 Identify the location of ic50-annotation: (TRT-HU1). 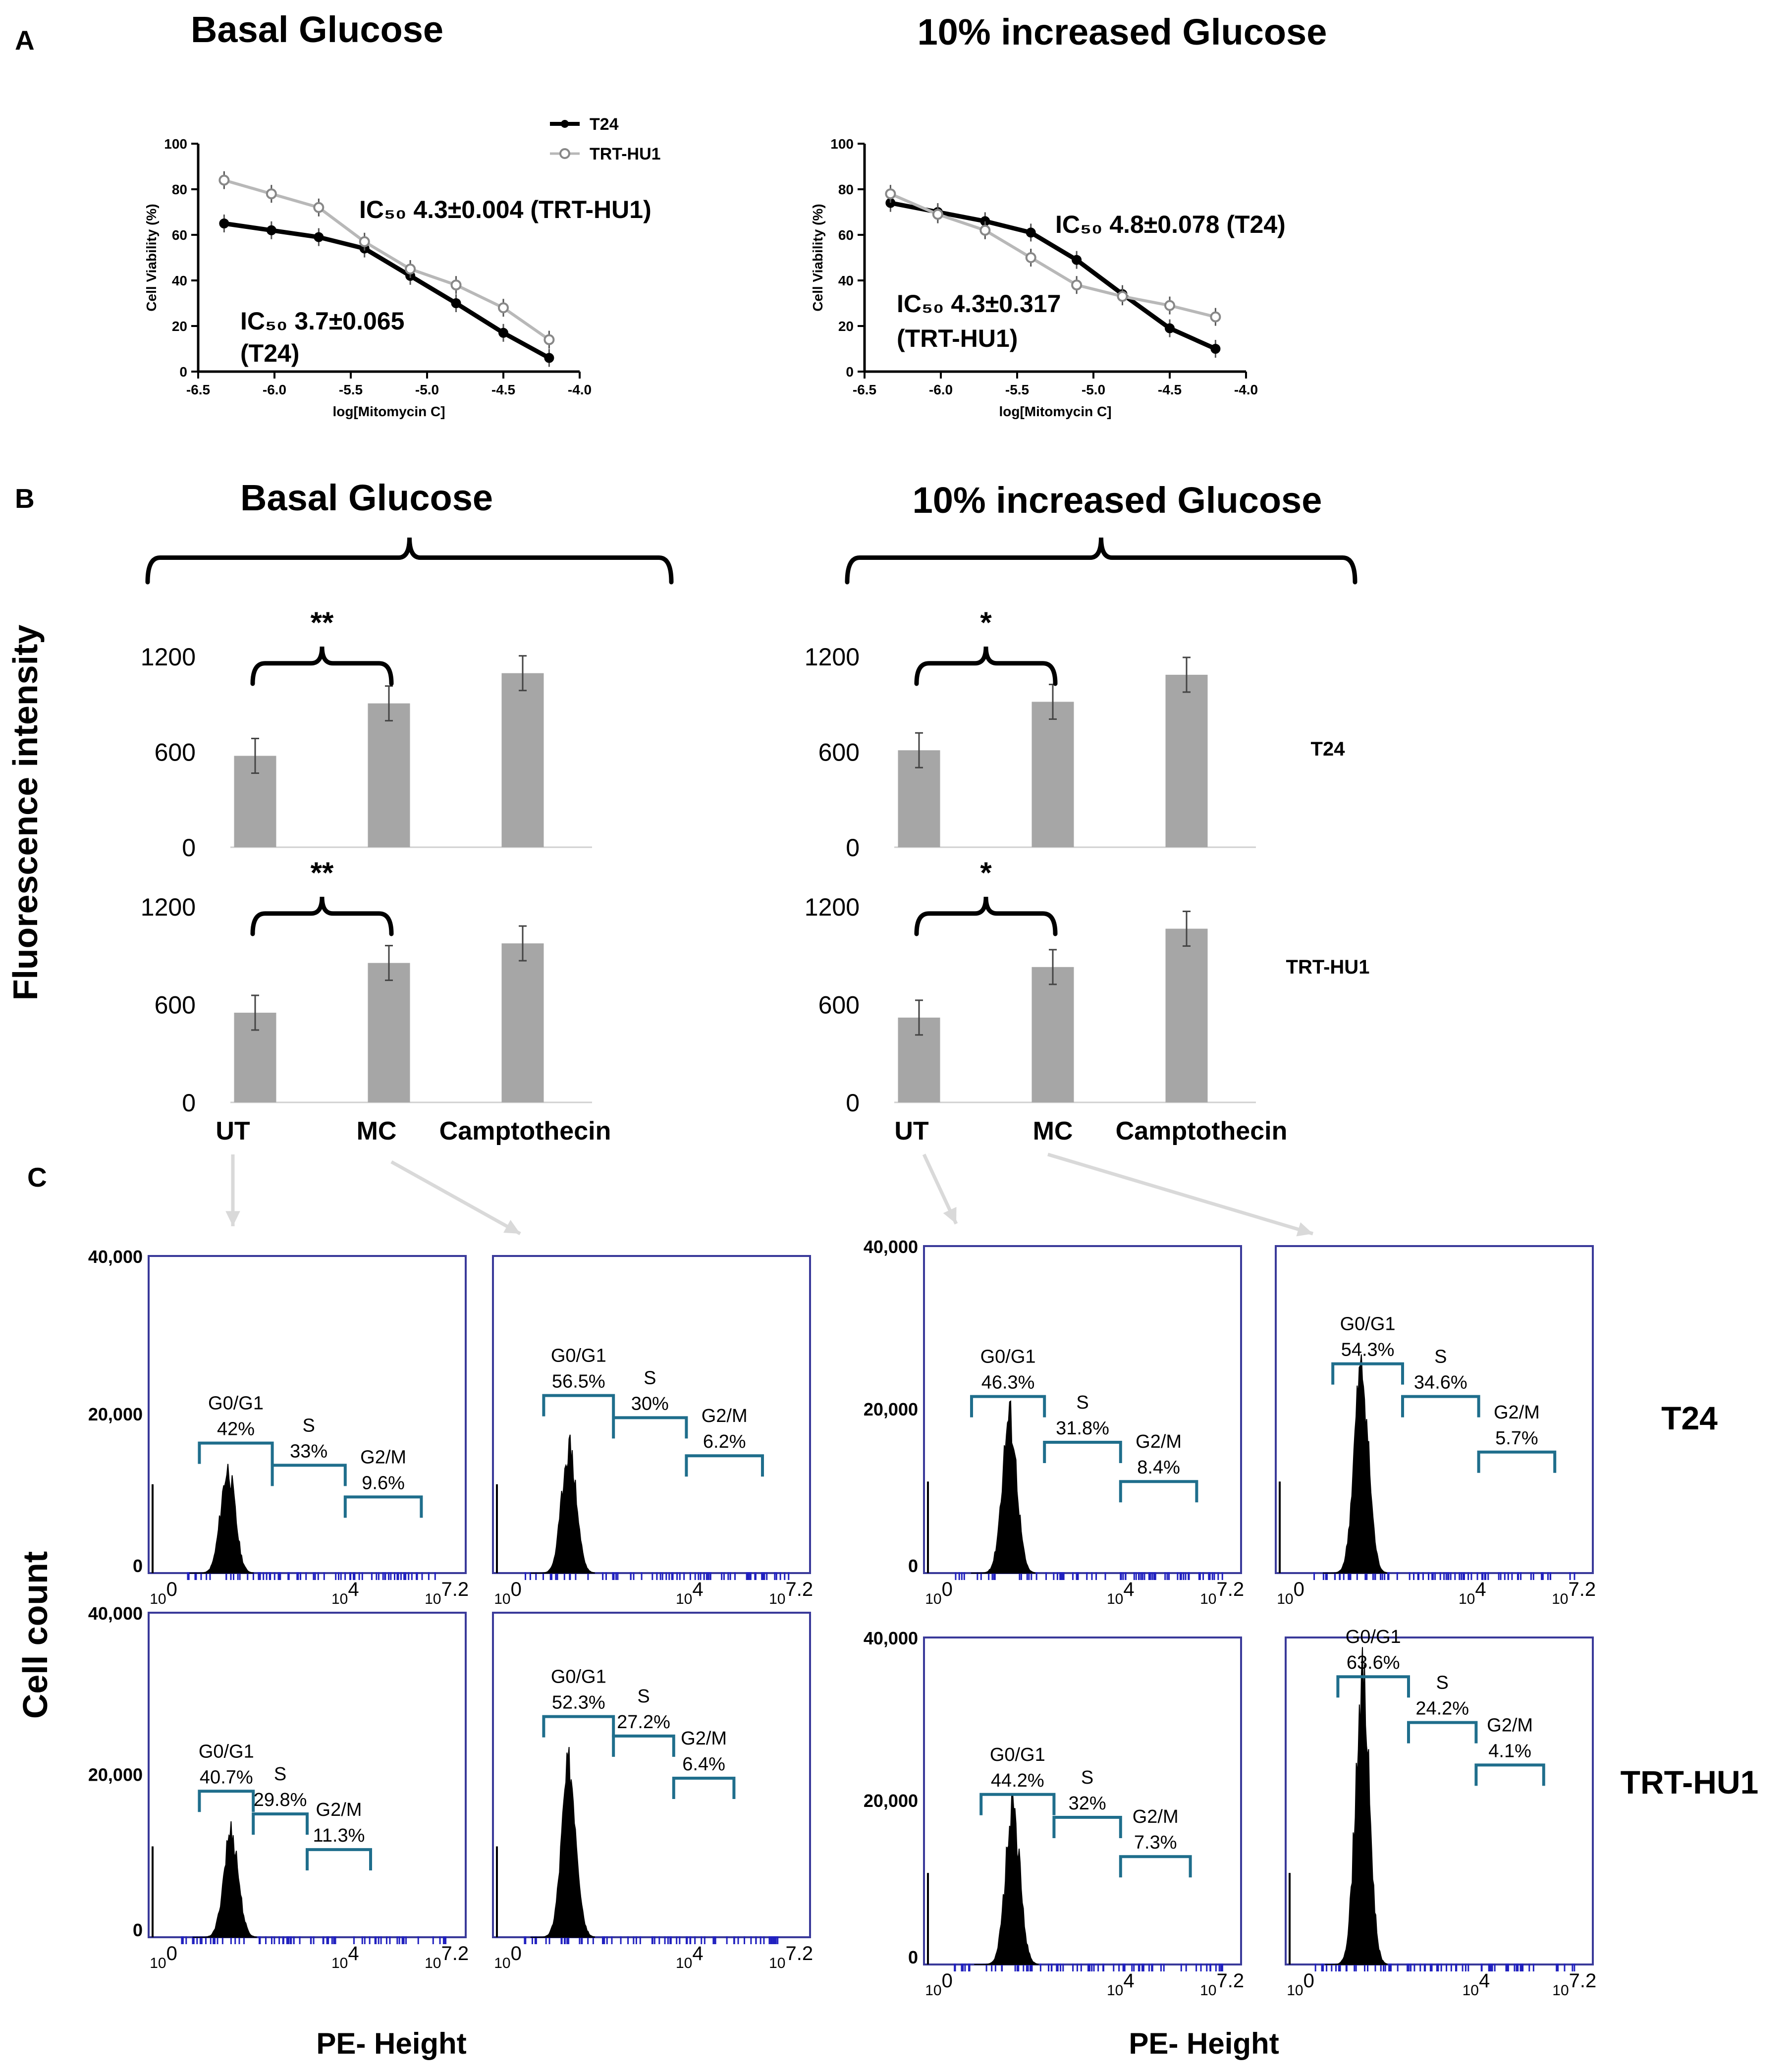
(957, 339).